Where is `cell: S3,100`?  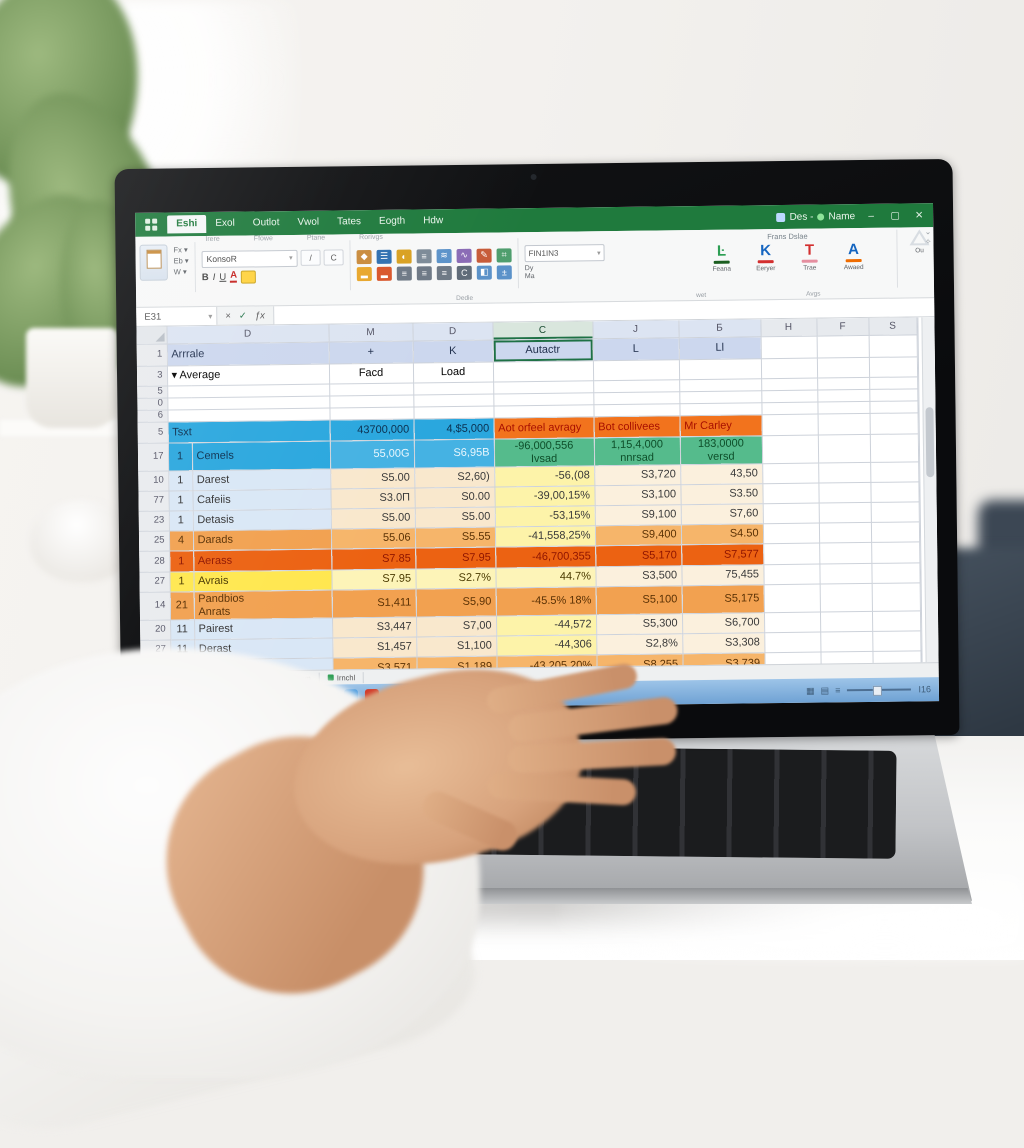
cell: S3,100 is located at coordinates (637, 495).